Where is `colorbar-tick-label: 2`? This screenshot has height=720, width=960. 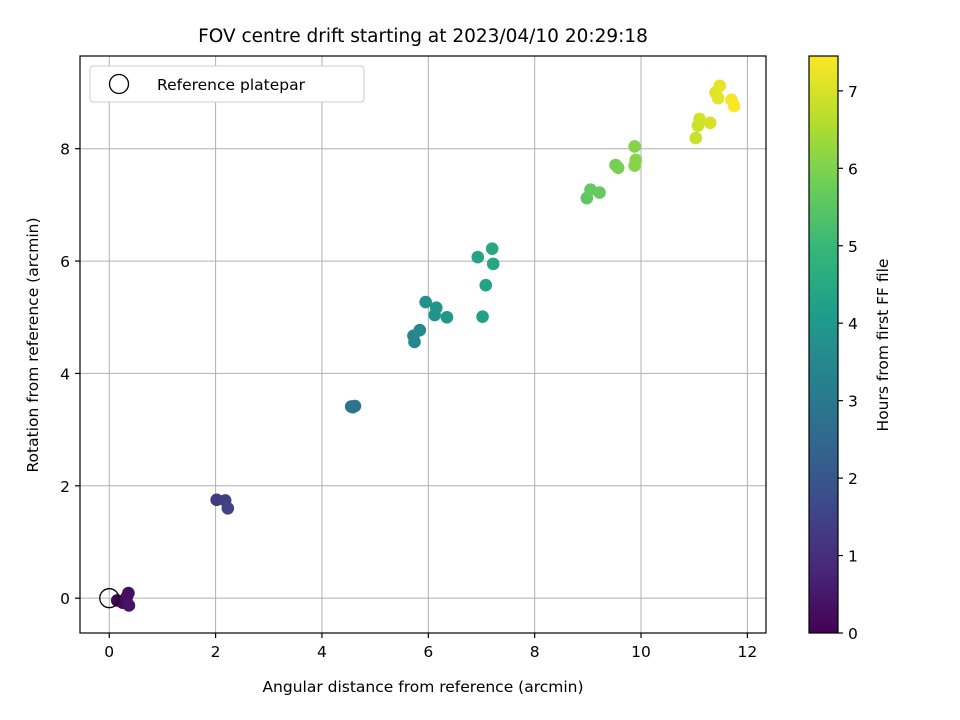 colorbar-tick-label: 2 is located at coordinates (853, 479).